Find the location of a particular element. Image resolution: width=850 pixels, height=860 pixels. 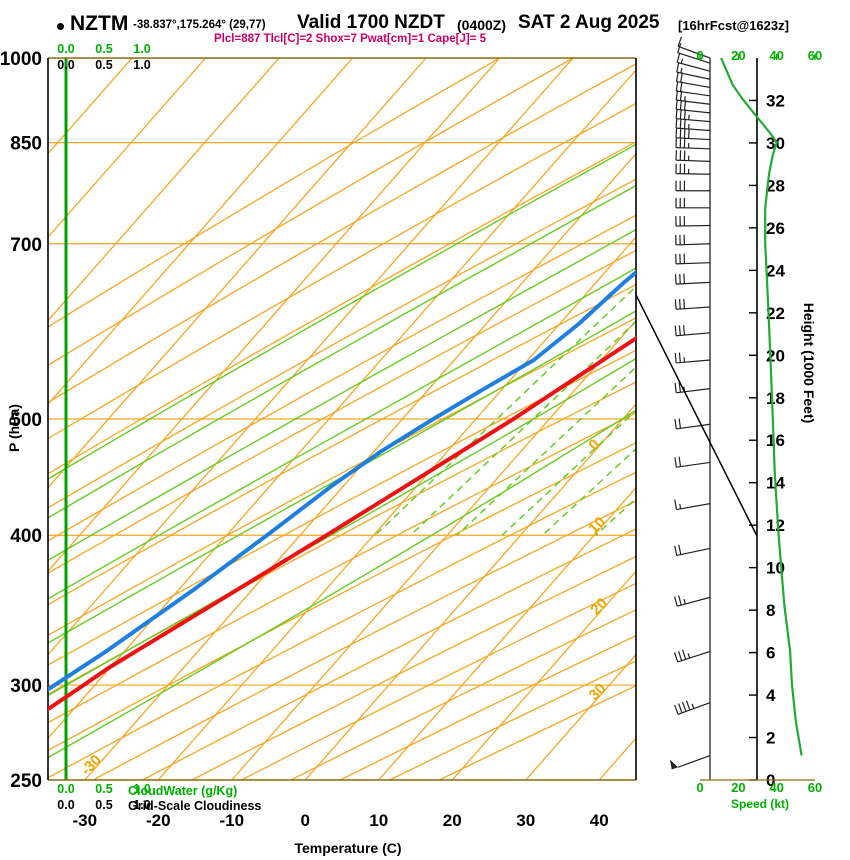

pressure-tick-label: 700 is located at coordinates (26, 245).